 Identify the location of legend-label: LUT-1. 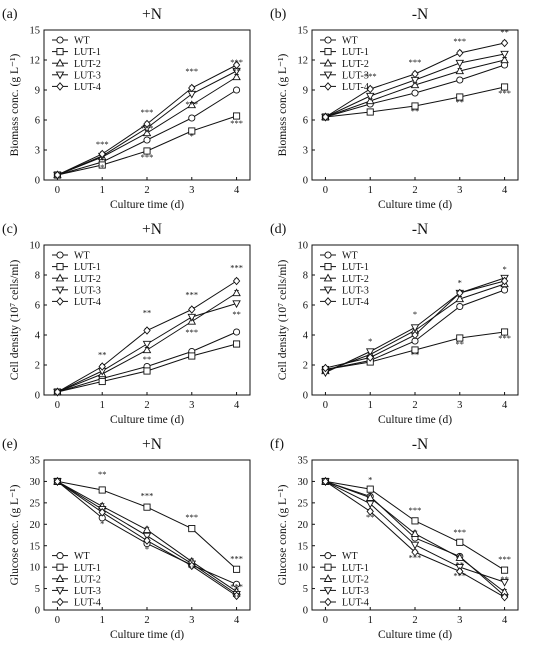
(355, 52).